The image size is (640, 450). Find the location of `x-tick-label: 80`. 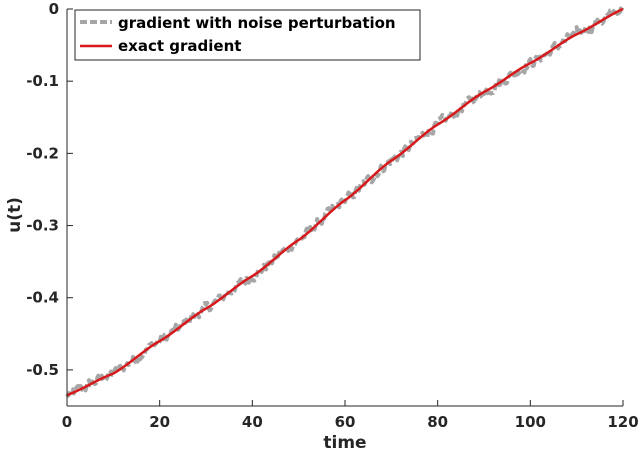

x-tick-label: 80 is located at coordinates (437, 422).